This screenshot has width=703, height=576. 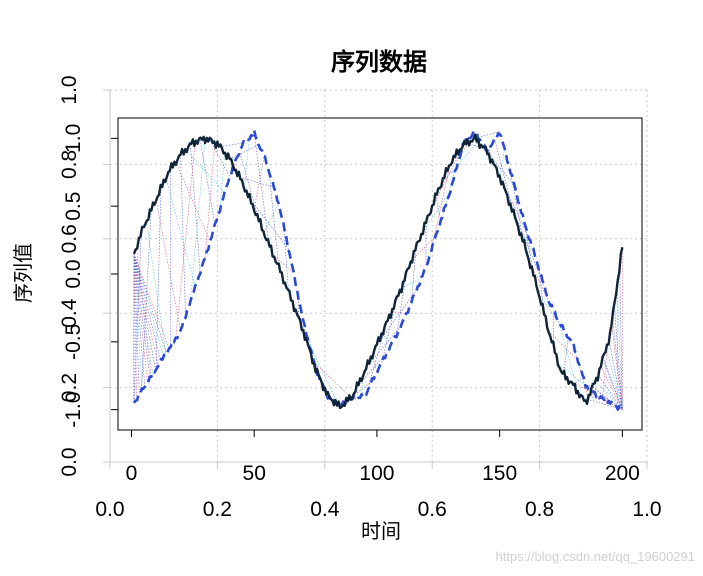 I want to click on y-tick-label: 1.0, so click(x=73, y=138).